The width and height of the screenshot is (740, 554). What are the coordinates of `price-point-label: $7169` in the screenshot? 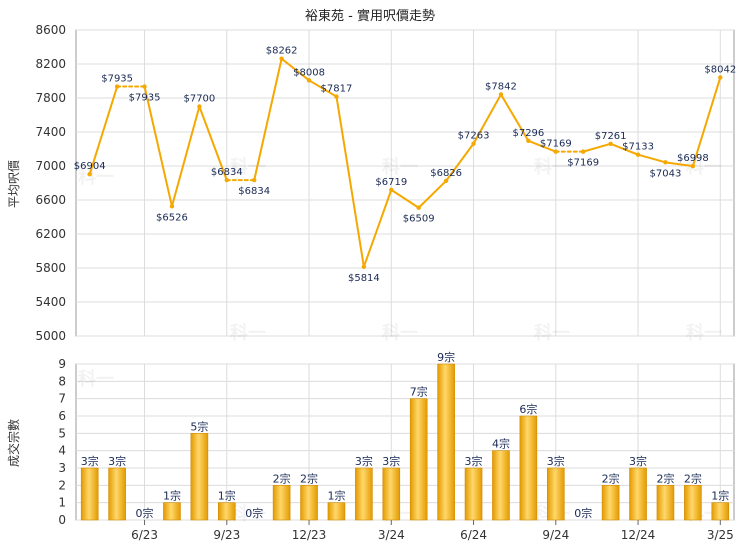 It's located at (583, 163).